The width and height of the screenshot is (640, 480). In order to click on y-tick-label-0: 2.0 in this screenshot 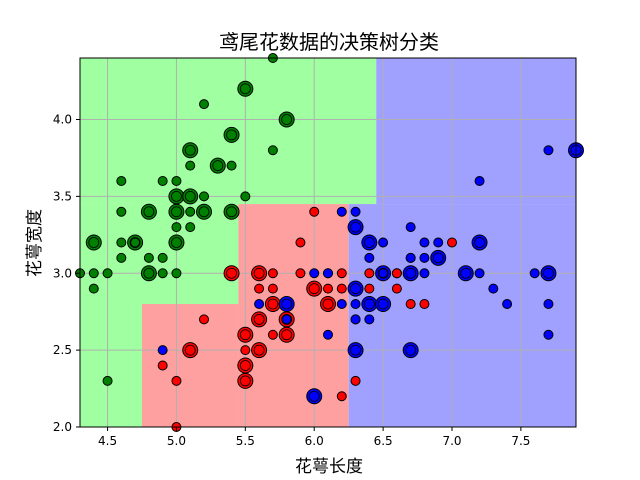, I will do `click(62, 427)`.